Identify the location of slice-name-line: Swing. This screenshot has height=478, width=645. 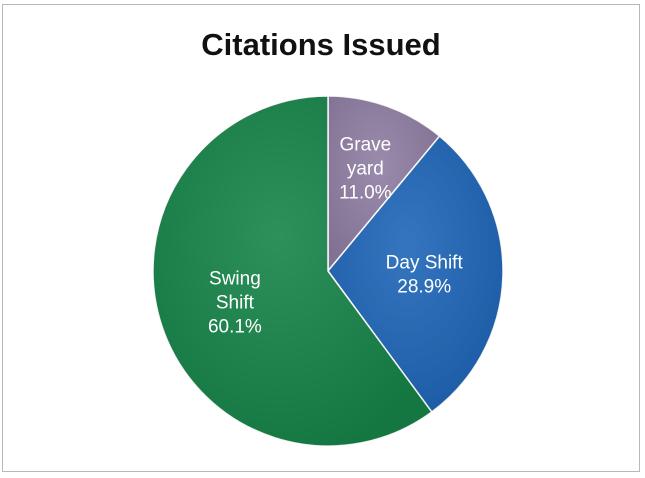
(235, 279).